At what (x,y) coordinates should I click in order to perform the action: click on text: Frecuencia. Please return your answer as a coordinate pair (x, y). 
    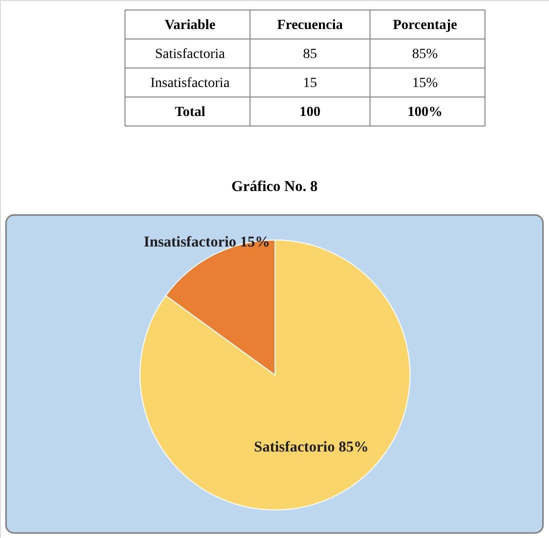
    Looking at the image, I should click on (310, 25).